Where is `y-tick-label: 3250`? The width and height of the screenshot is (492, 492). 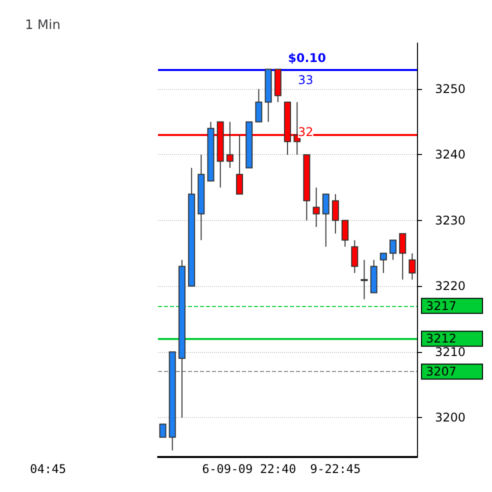
y-tick-label: 3250 is located at coordinates (450, 89).